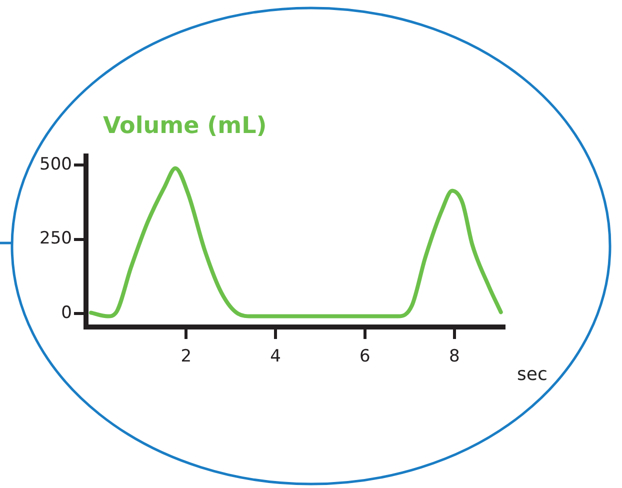 The image size is (622, 488). Describe the element at coordinates (185, 126) in the screenshot. I see `chart-title: Volume (mL)` at that location.